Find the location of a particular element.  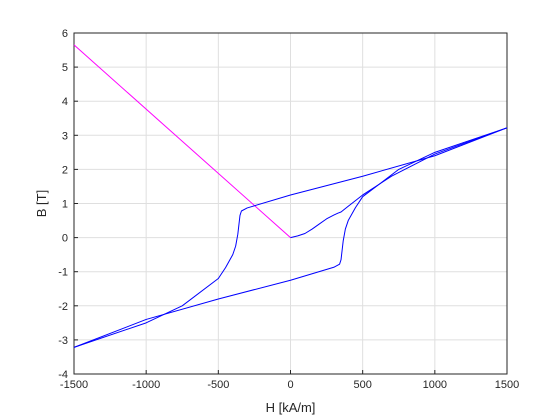

x-tick-label: -1000 is located at coordinates (146, 385).